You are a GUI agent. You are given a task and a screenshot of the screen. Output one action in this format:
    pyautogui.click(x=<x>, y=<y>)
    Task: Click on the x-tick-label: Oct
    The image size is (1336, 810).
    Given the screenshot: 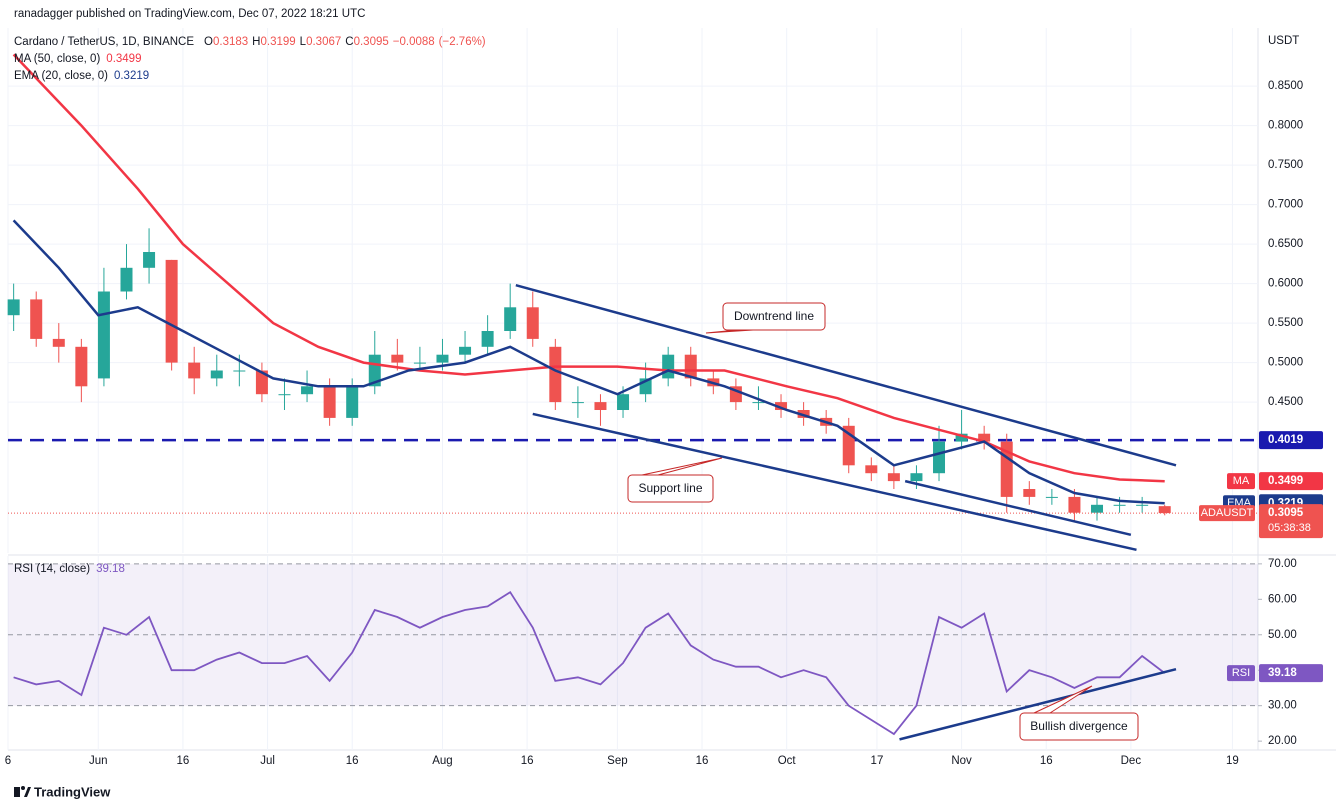 What is the action you would take?
    pyautogui.click(x=787, y=761)
    